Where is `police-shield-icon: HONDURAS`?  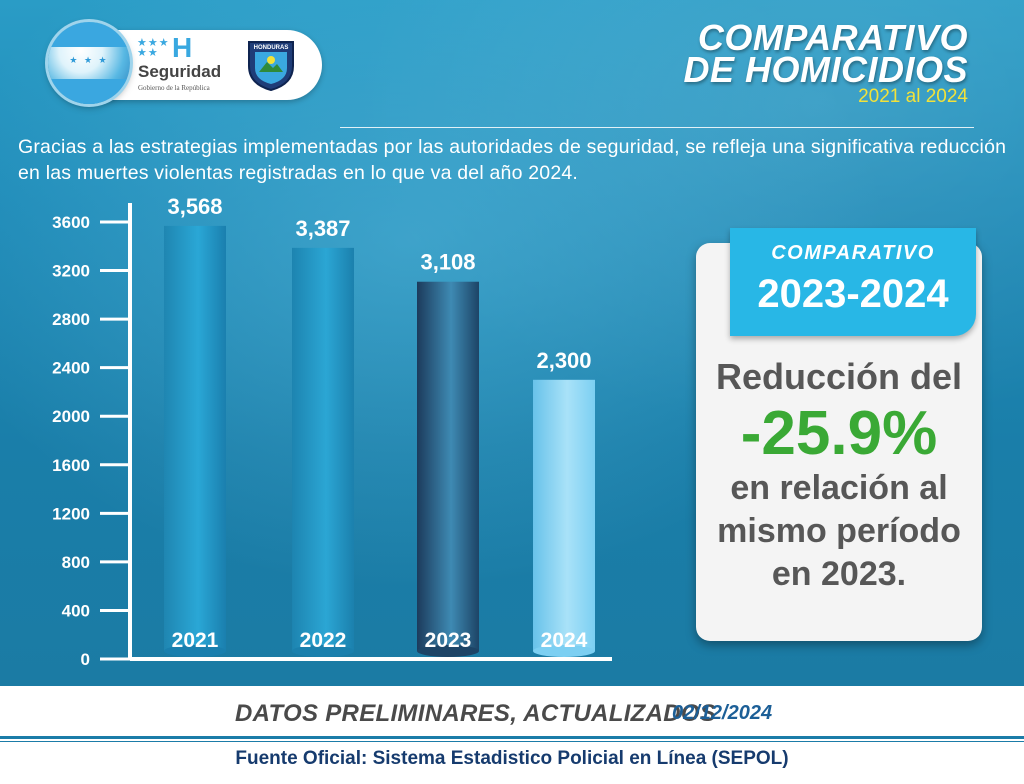
police-shield-icon: HONDURAS is located at coordinates (271, 66).